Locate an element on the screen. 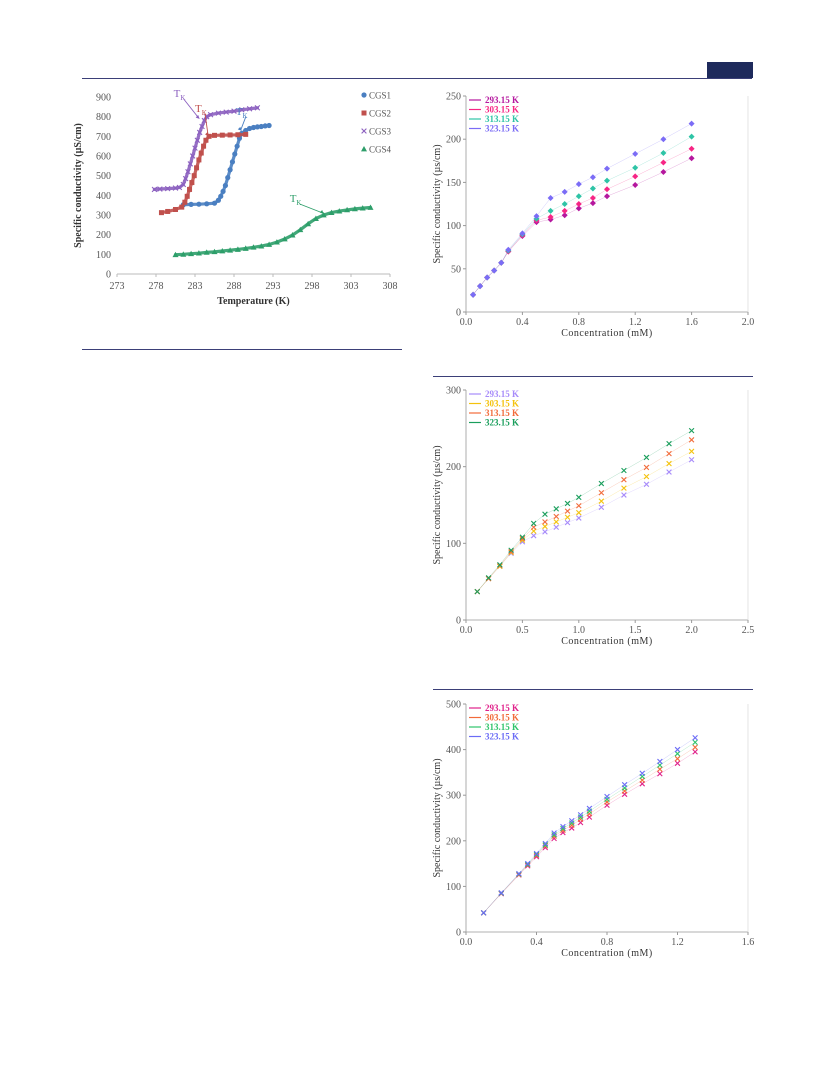  y-tick-label: 500 is located at coordinates (103, 176).